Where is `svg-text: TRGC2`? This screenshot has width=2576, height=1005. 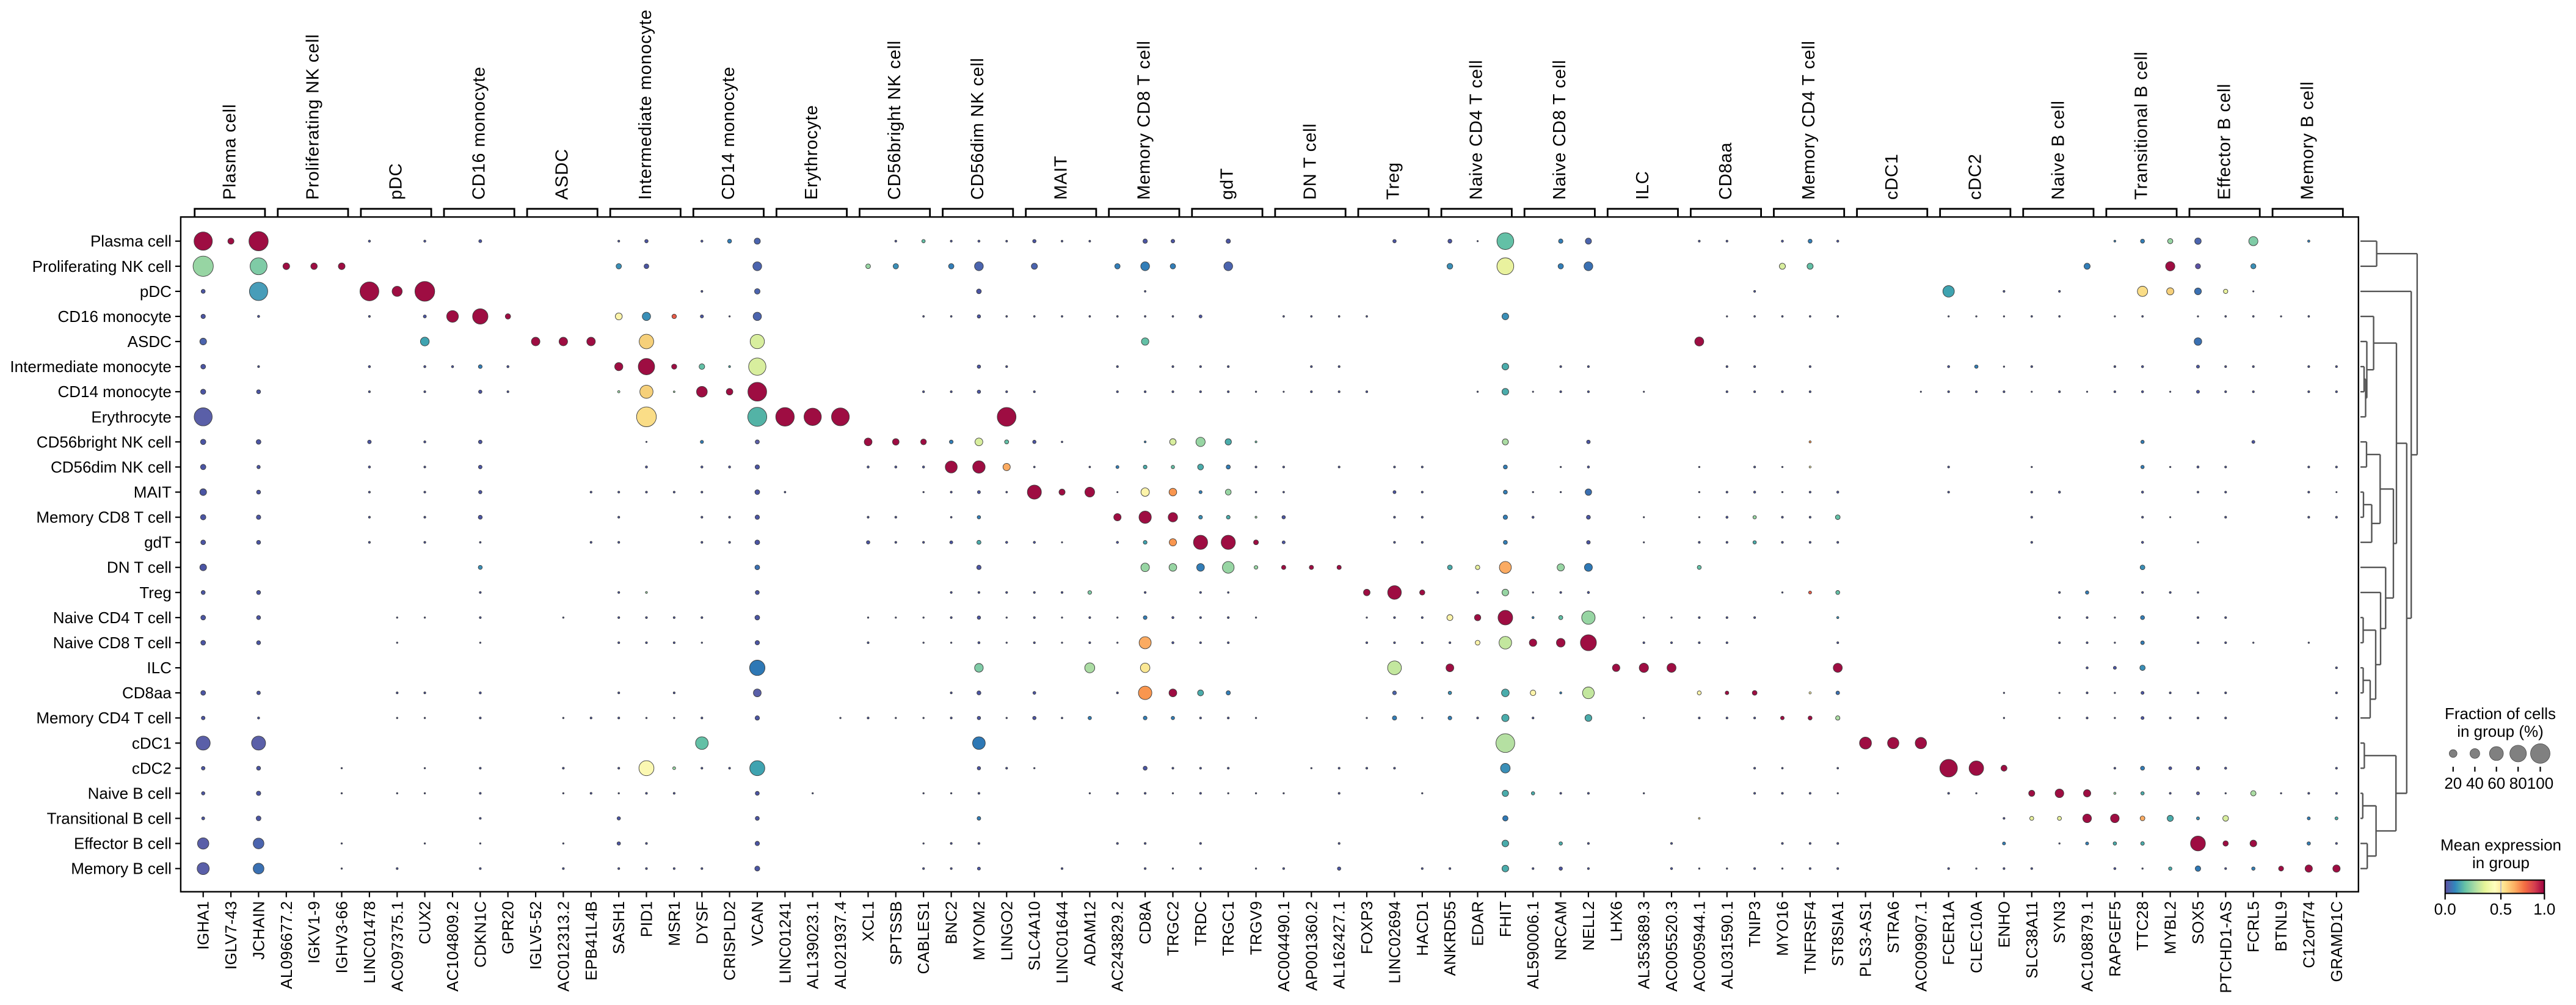 svg-text: TRGC2 is located at coordinates (1173, 928).